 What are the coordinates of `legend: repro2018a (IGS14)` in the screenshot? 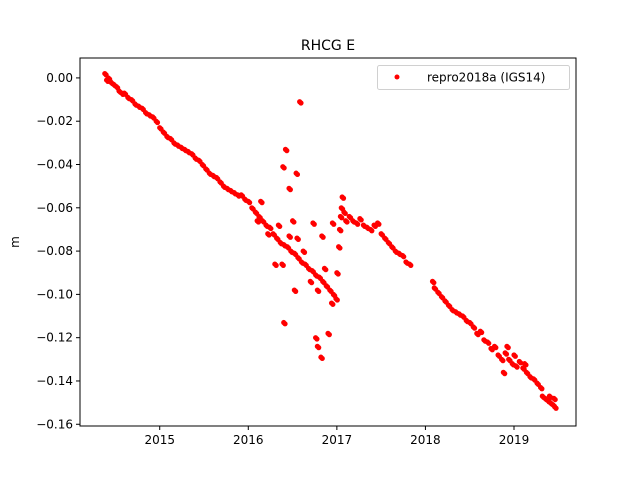 It's located at (473, 77).